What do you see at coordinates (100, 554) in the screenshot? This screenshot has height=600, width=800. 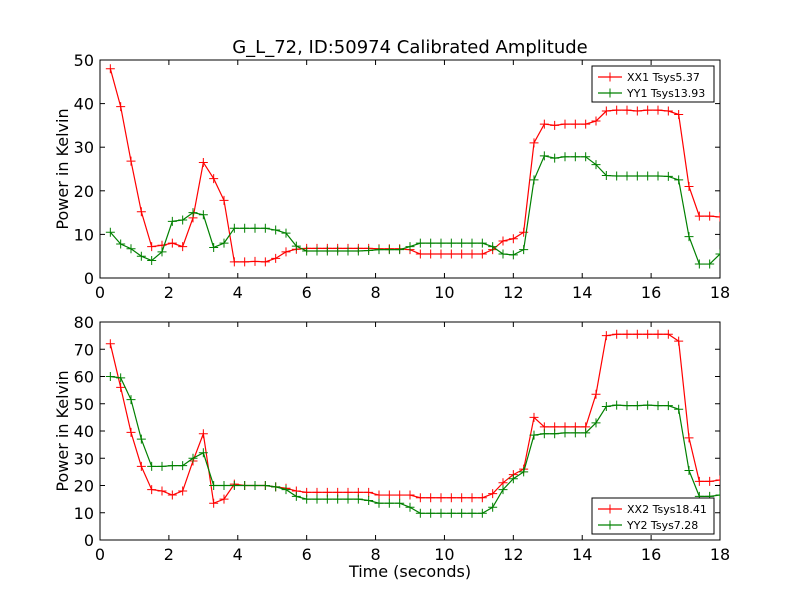 I see `x-tick-label: 0` at bounding box center [100, 554].